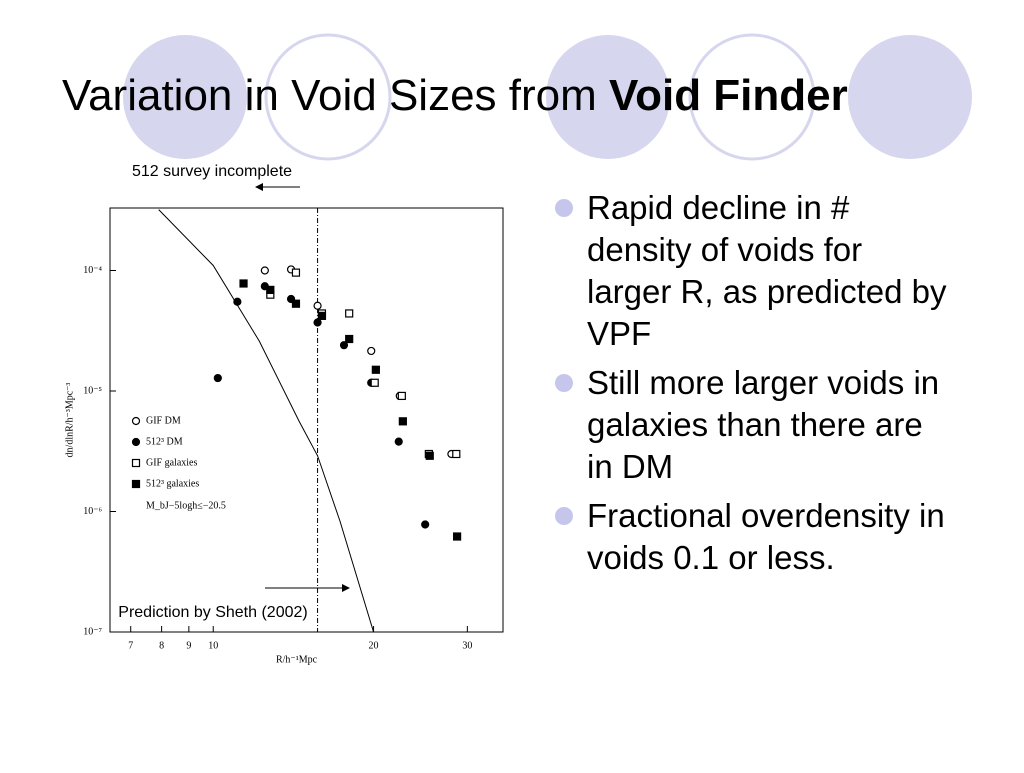 Image resolution: width=1024 pixels, height=773 pixels. I want to click on y-axis-label: dn/dlnR/h⁻³Mpc⁻³, so click(69, 420).